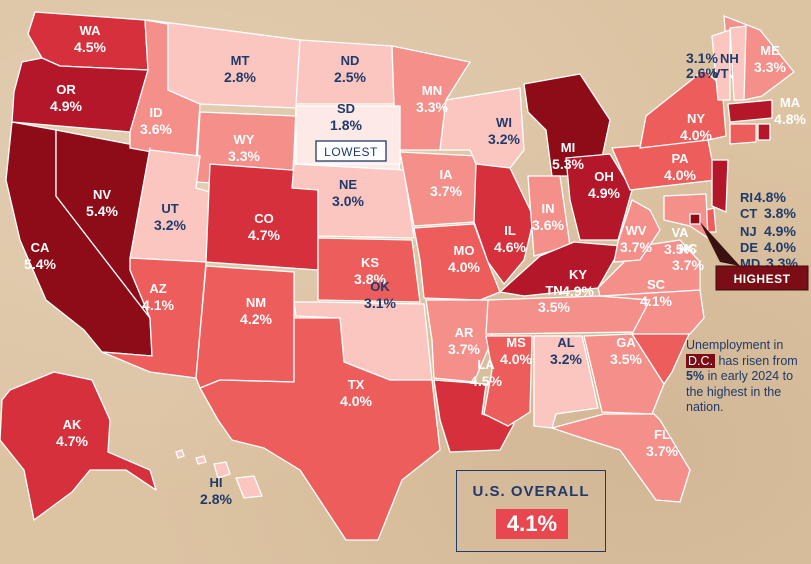 The width and height of the screenshot is (811, 564). What do you see at coordinates (656, 301) in the screenshot?
I see `state-value-sc: 4.1%` at bounding box center [656, 301].